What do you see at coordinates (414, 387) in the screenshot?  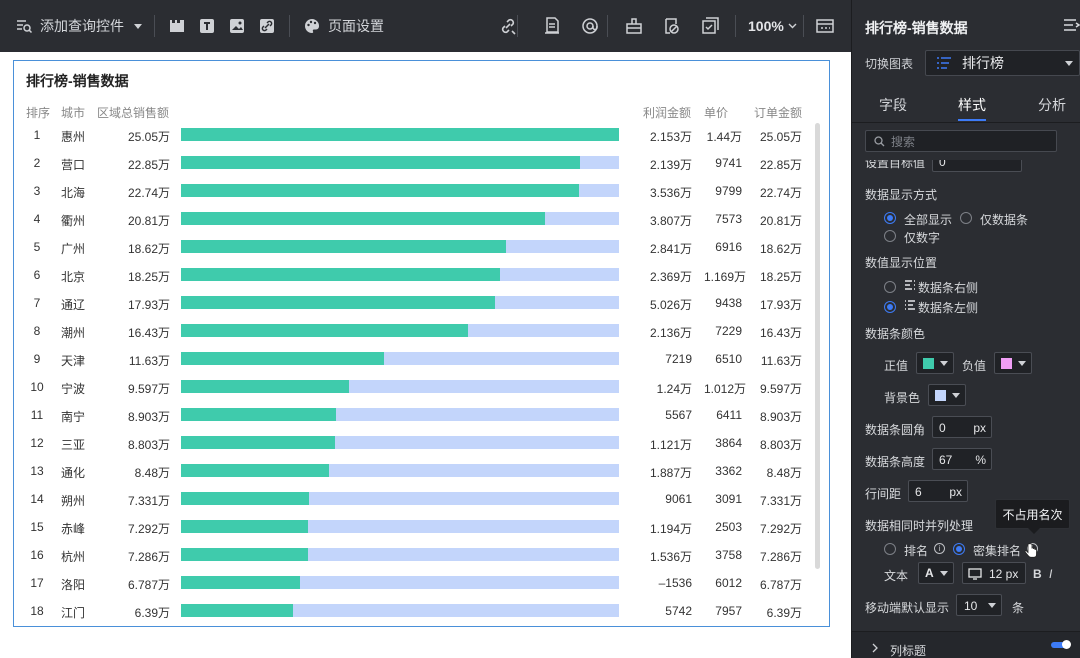 I see `table-row: 10 宁波 9.597万 1.24万 1.012万 9.597万` at bounding box center [414, 387].